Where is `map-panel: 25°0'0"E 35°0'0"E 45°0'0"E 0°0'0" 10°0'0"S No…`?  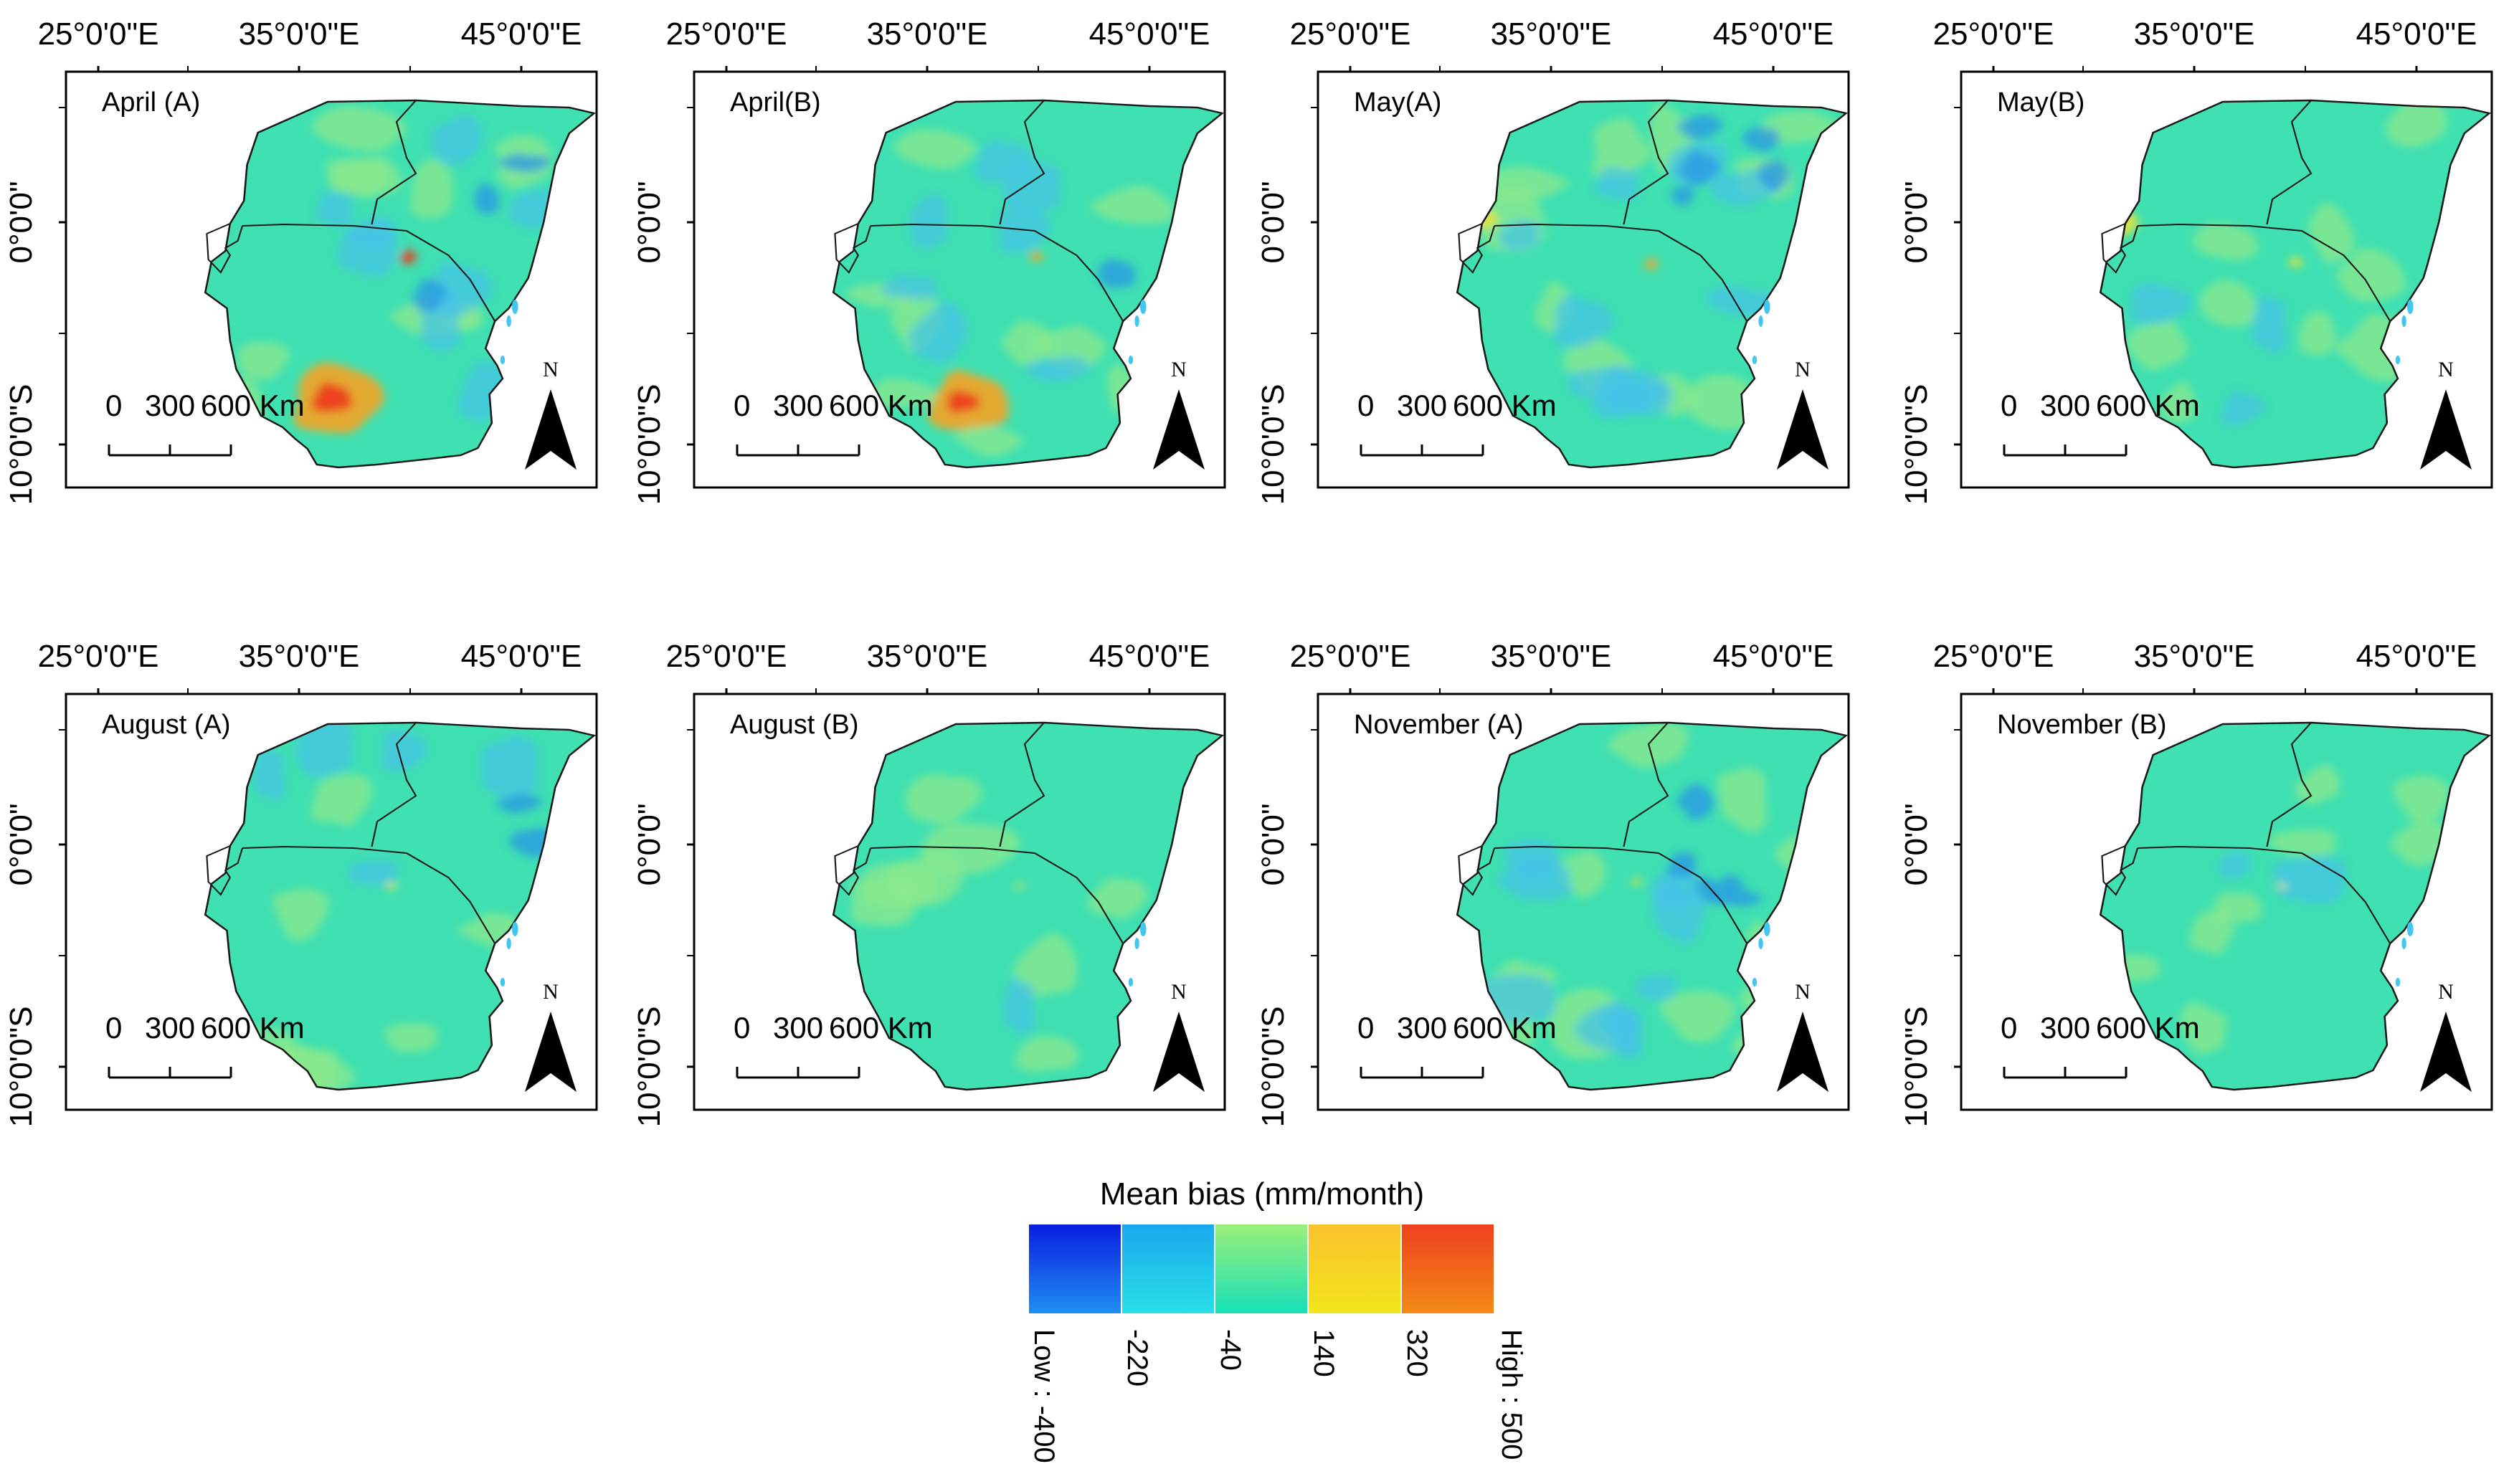
map-panel: 25°0'0"E 35°0'0"E 45°0'0"E 0°0'0" 10°0'0"S No… is located at coordinates (1553, 884).